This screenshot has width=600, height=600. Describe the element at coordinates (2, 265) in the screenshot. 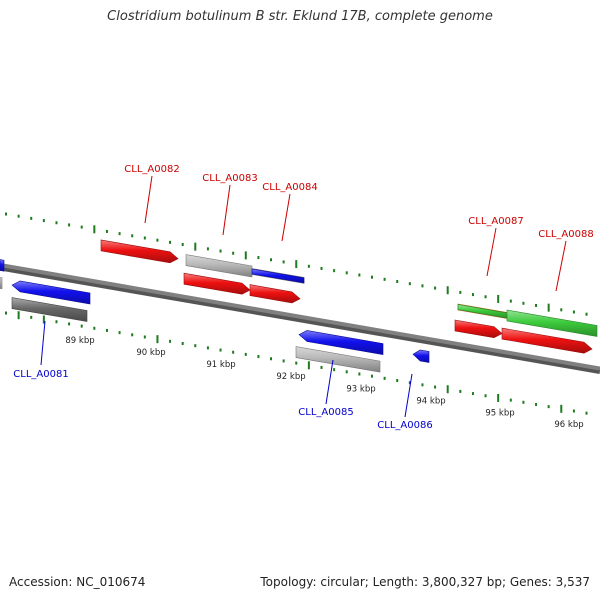

I see `gene-bar-partial` at that location.